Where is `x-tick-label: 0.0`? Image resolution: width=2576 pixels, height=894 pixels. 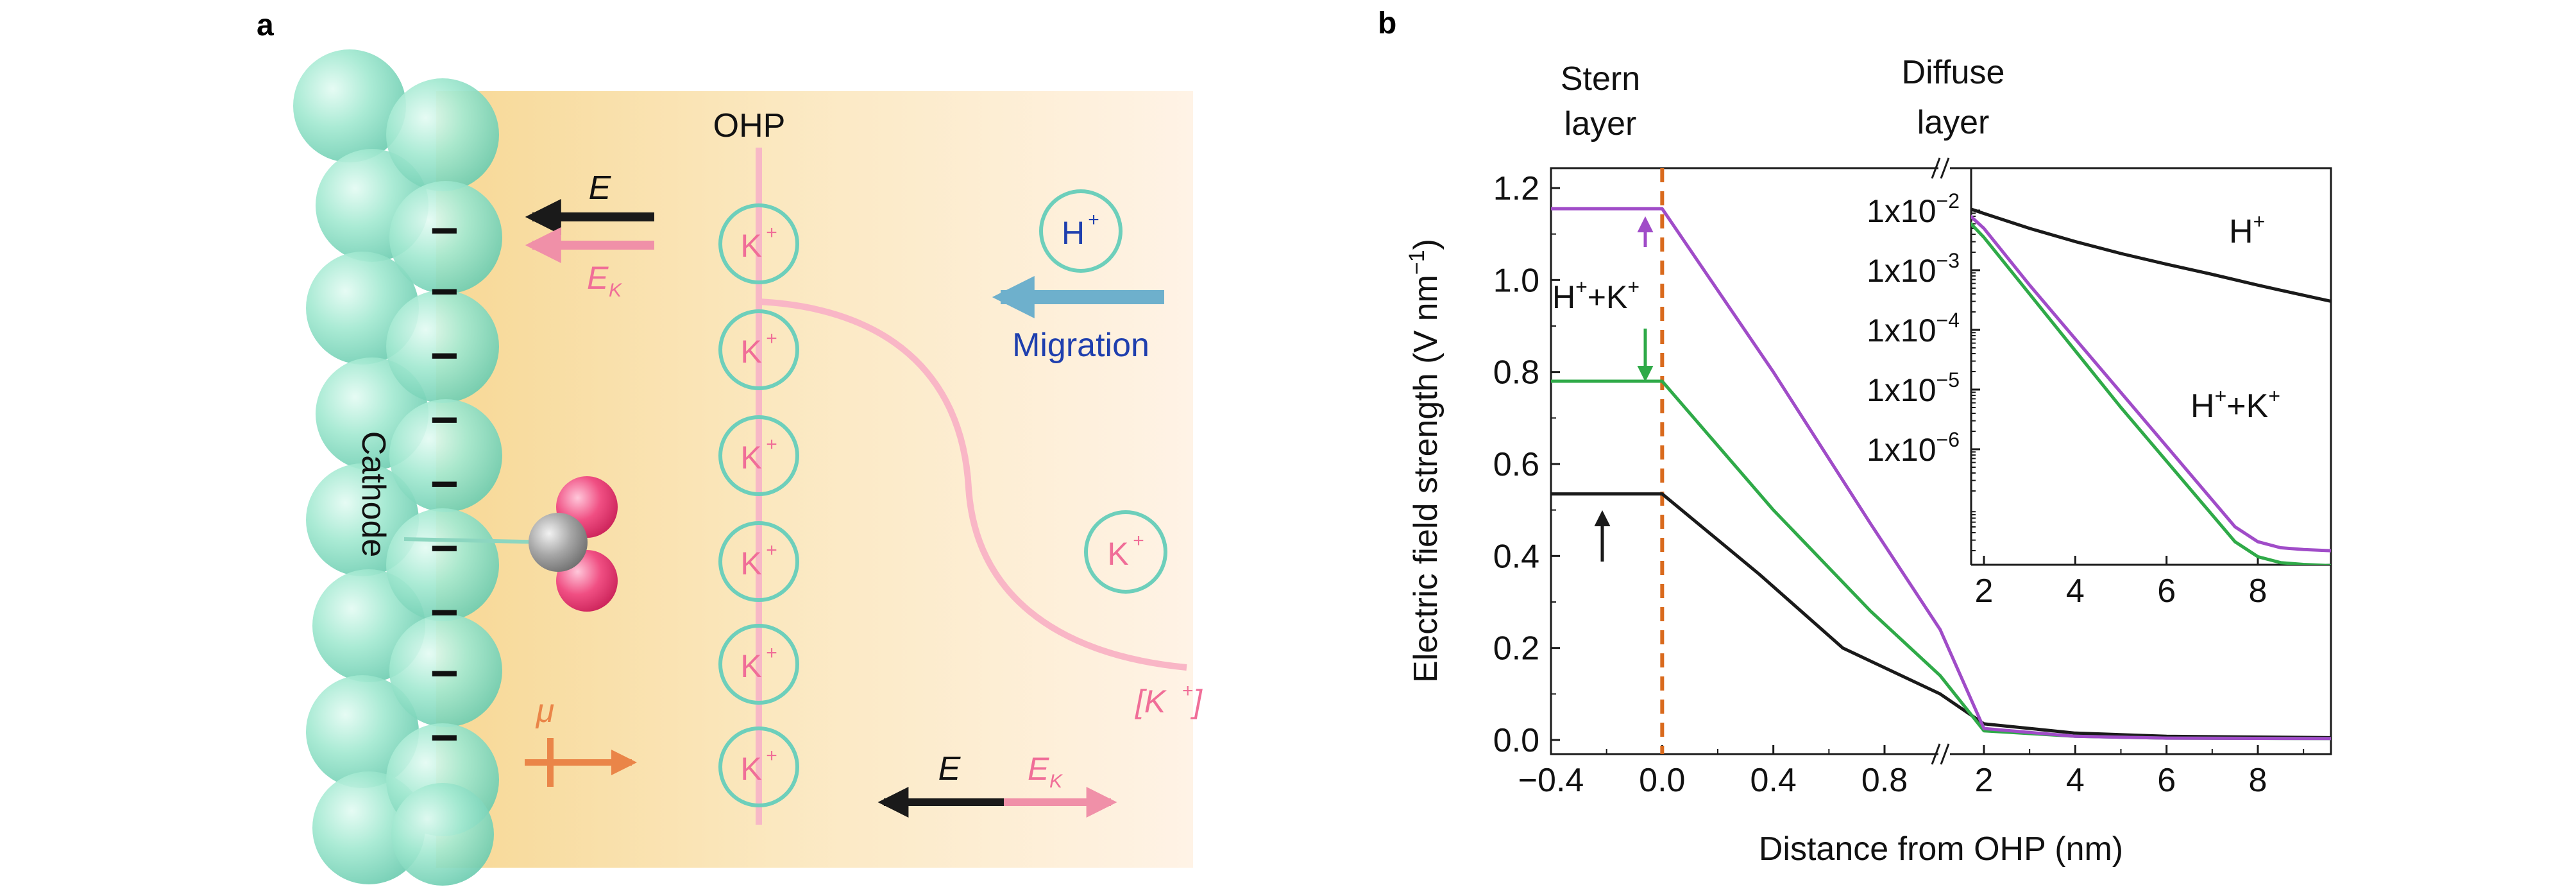 x-tick-label: 0.0 is located at coordinates (1662, 781).